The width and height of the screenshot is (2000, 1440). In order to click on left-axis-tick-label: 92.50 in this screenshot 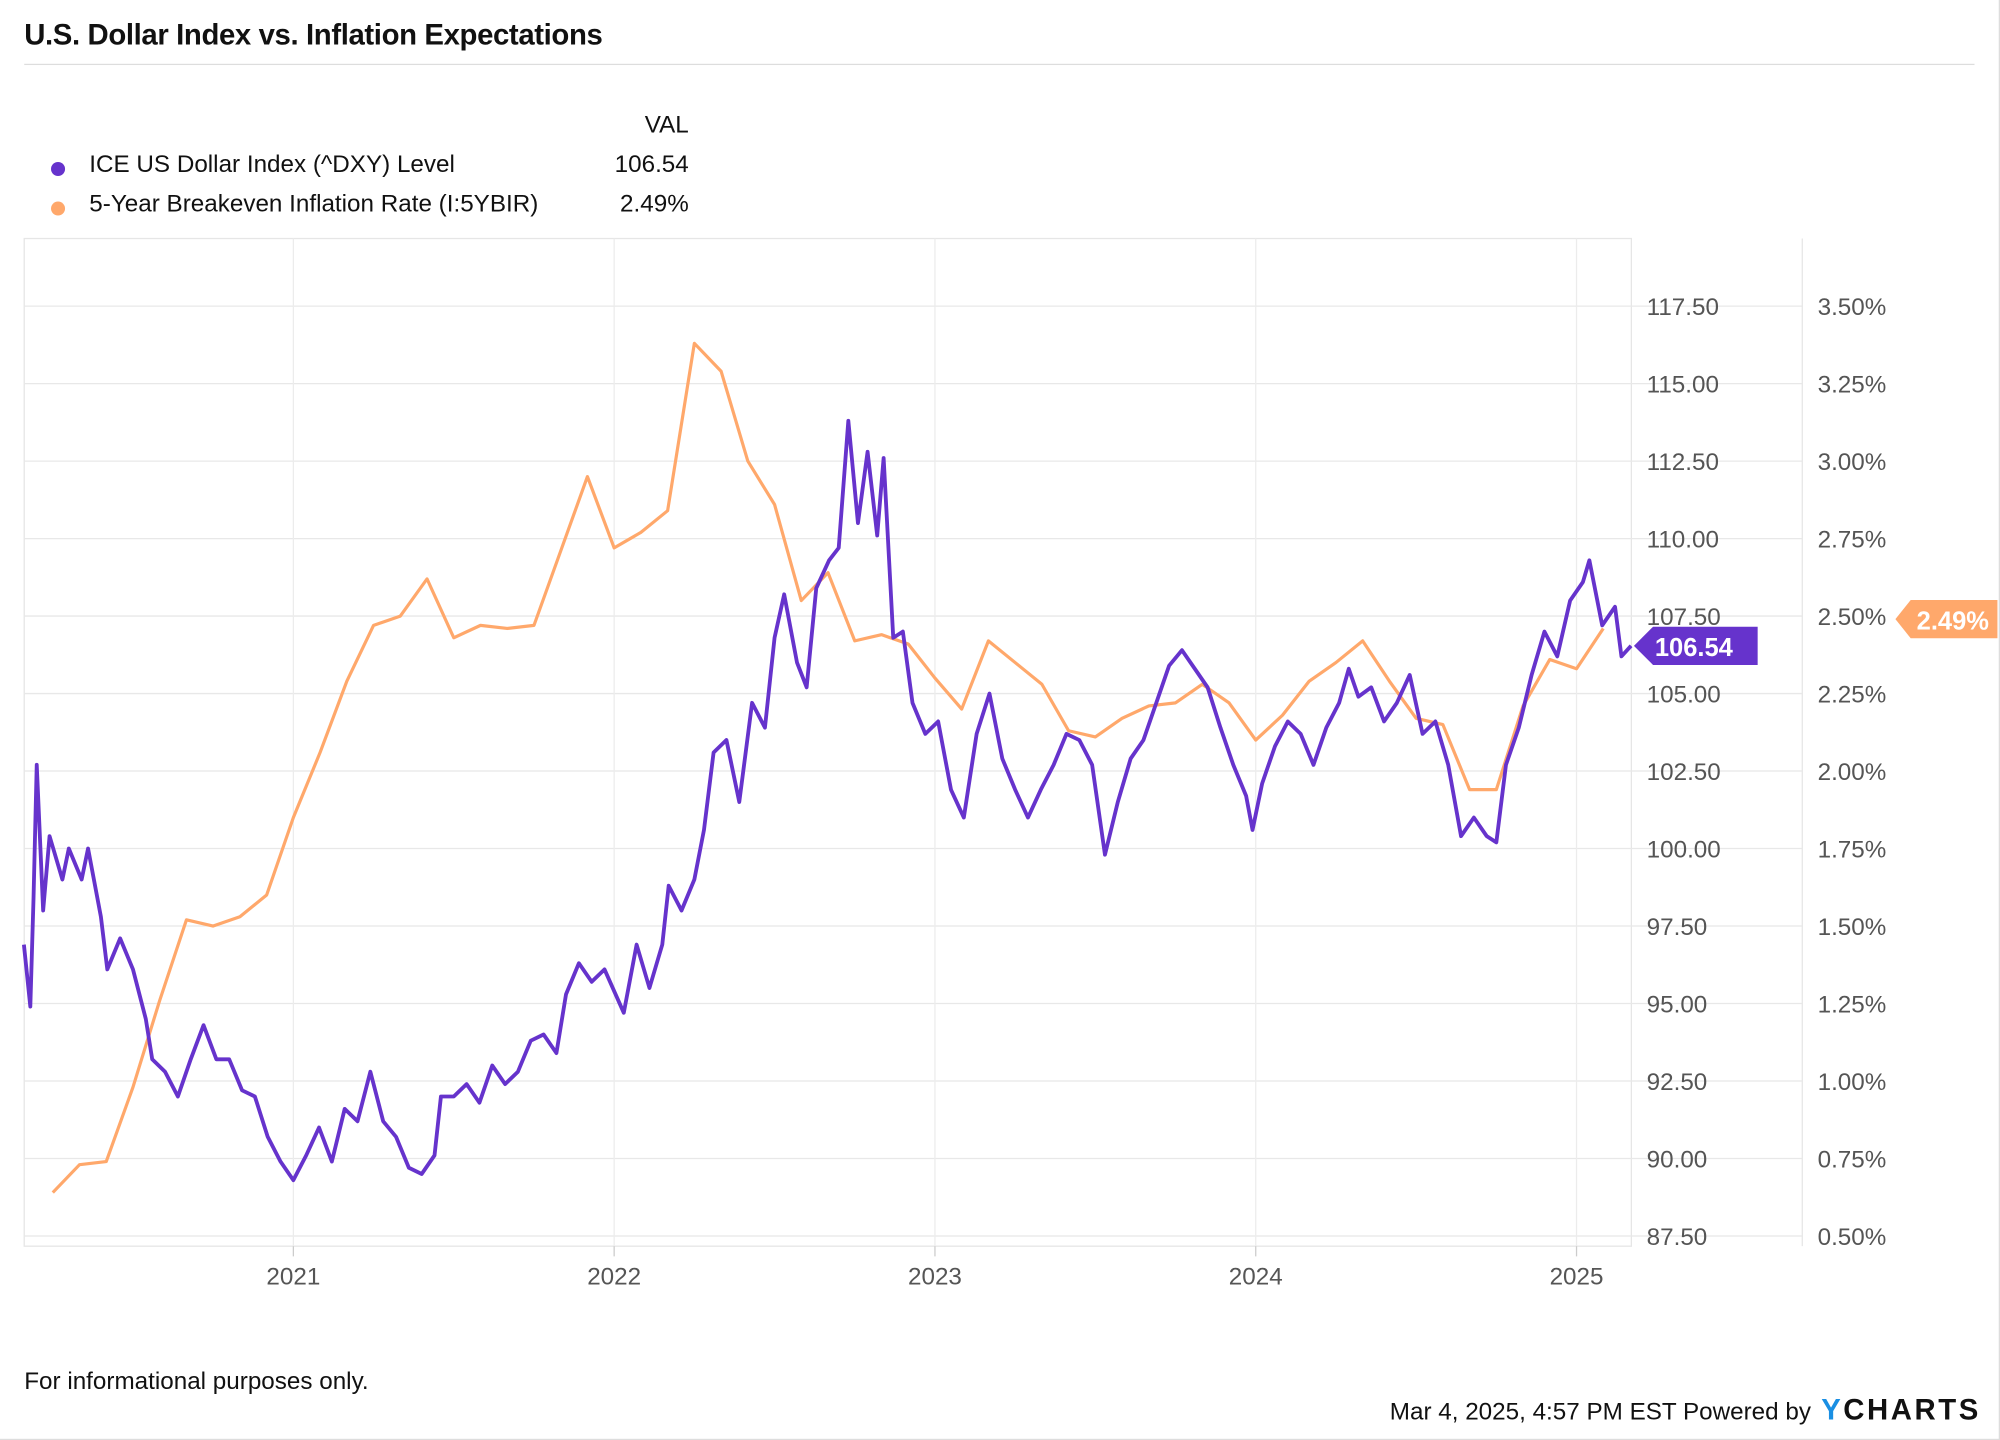, I will do `click(1677, 1082)`.